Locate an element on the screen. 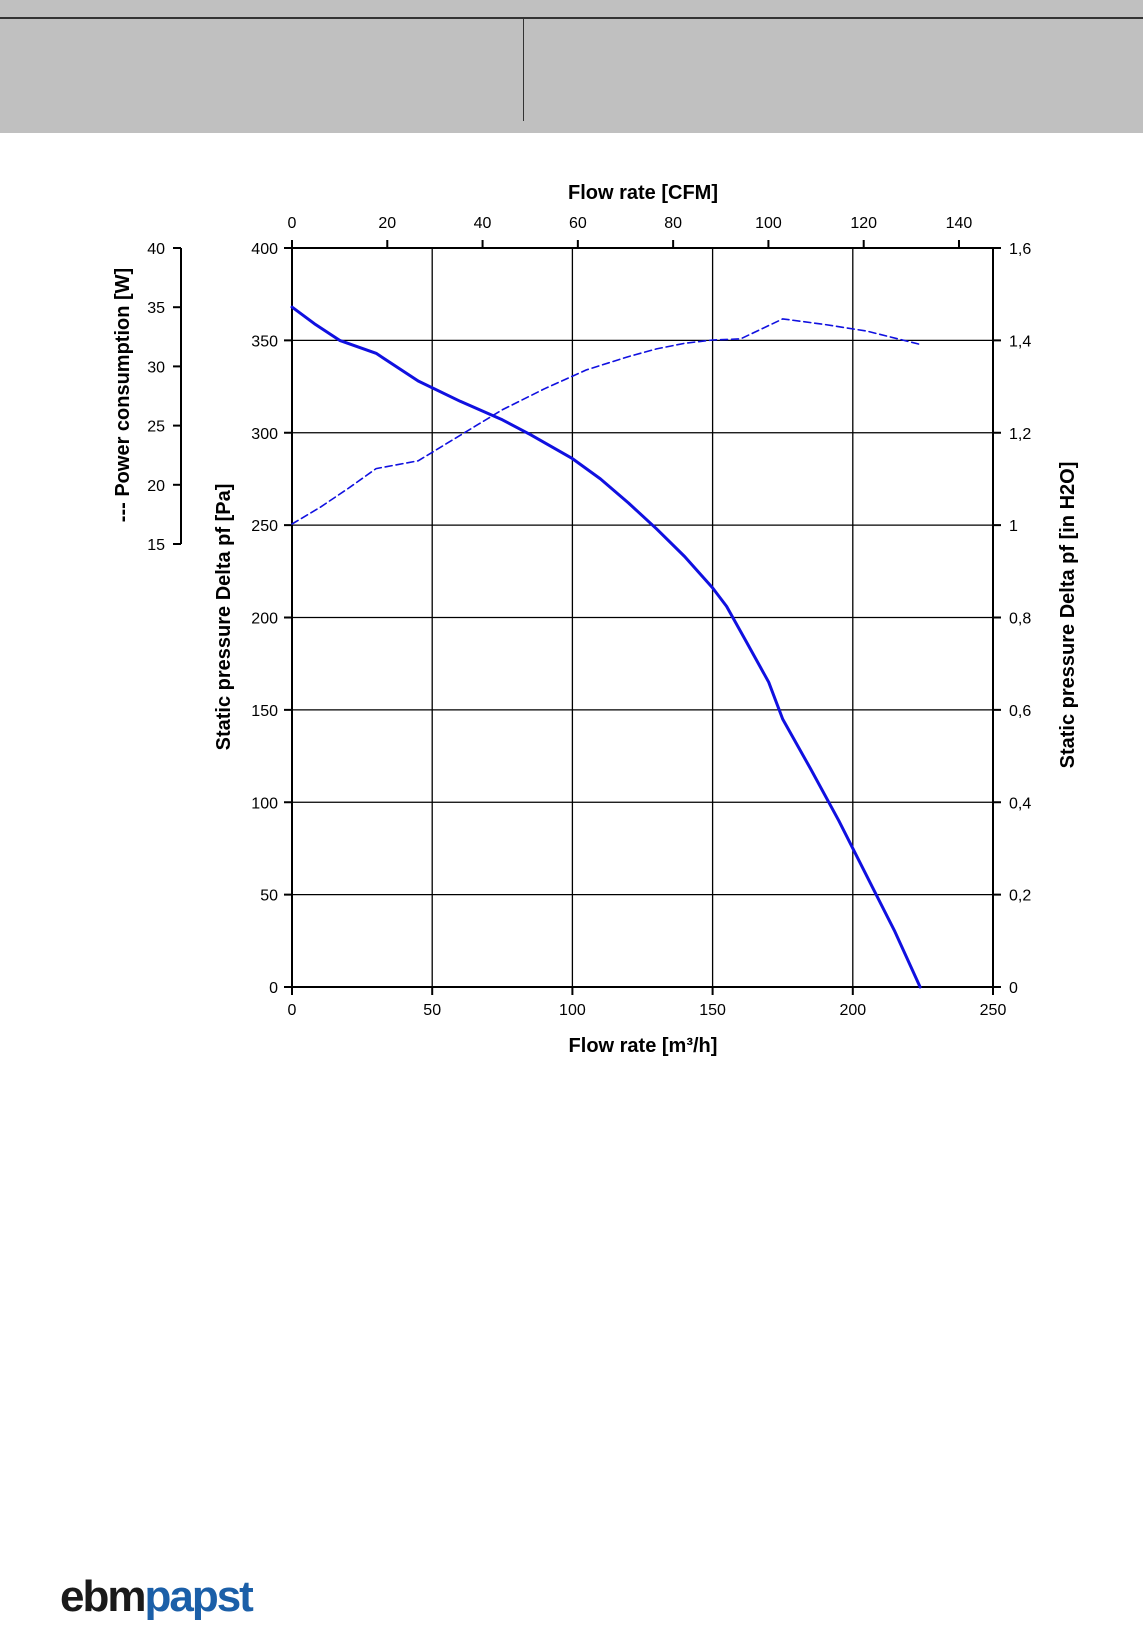 Image resolution: width=1143 pixels, height=1629 pixels. x-bottom-tick-label-200: 200 is located at coordinates (852, 1010).